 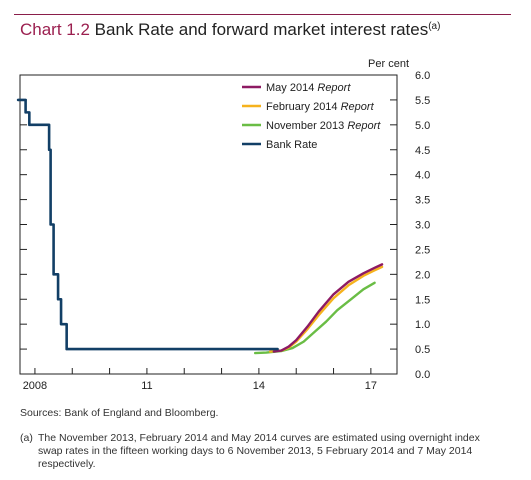 What do you see at coordinates (146, 386) in the screenshot?
I see `x-tick-label: 11` at bounding box center [146, 386].